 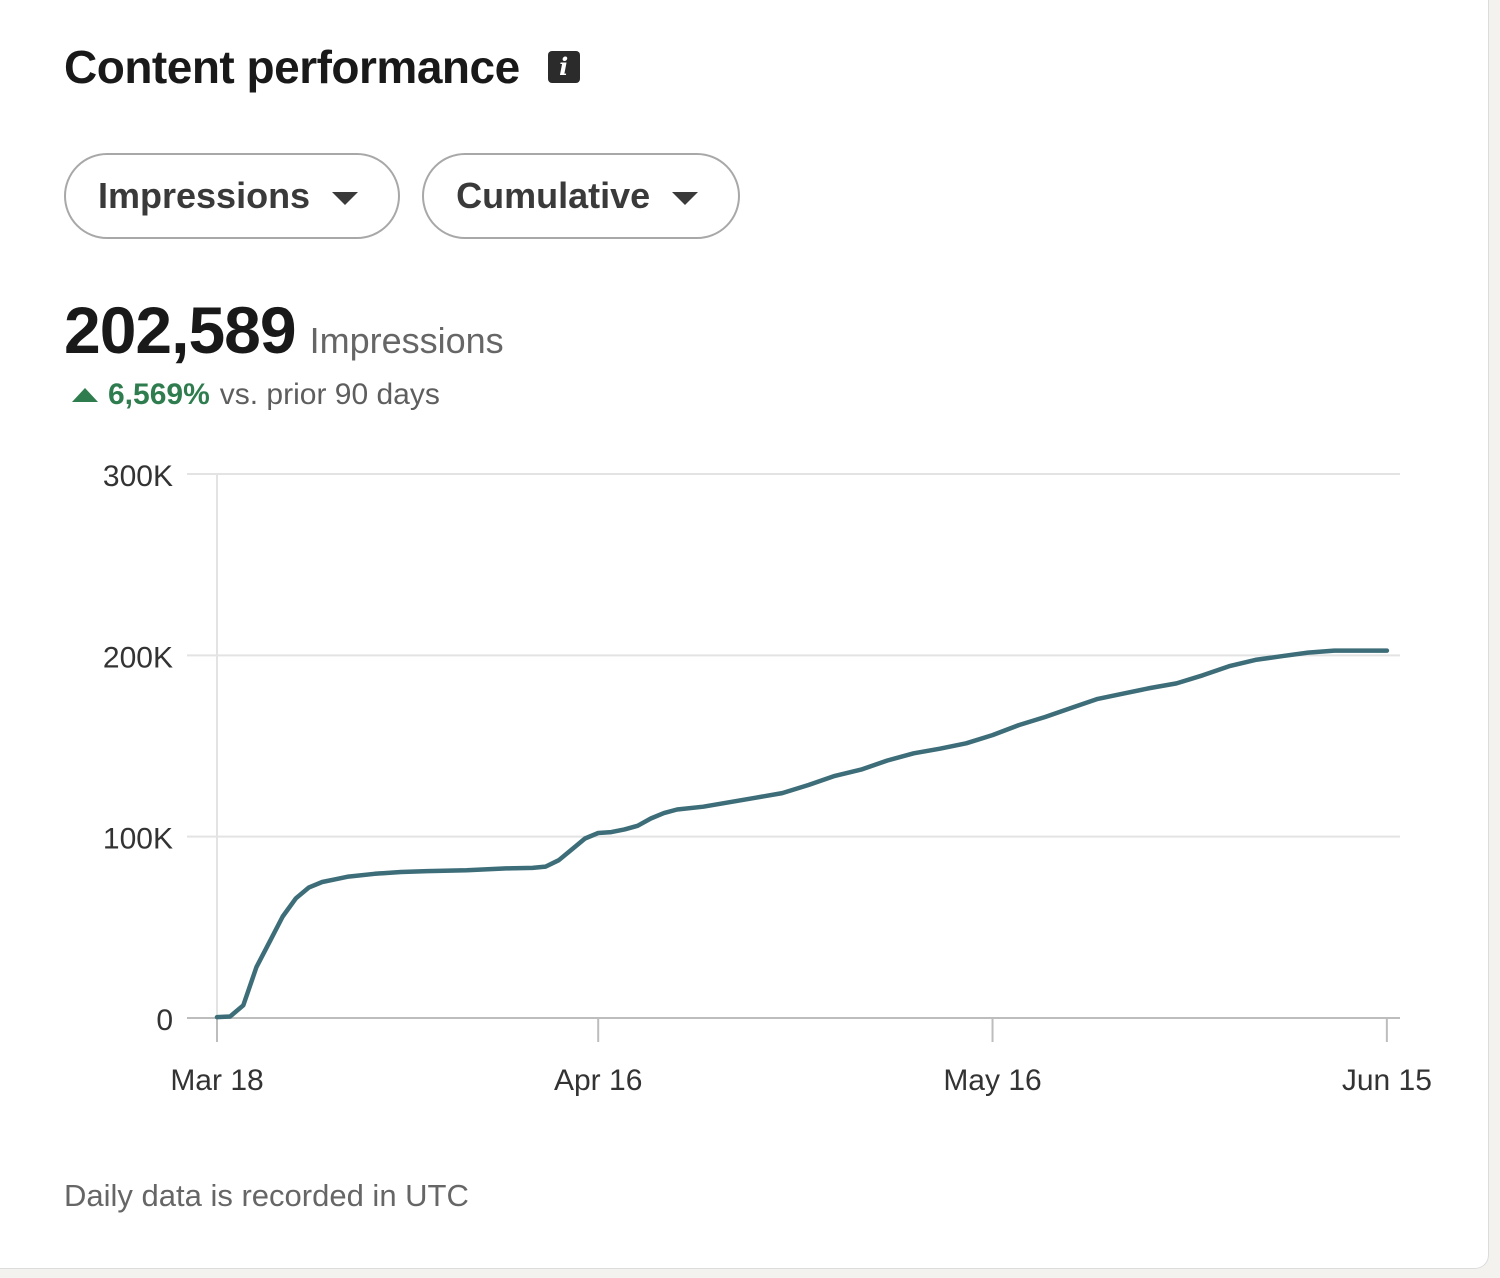 I want to click on y-tick-label: 100K, so click(x=138, y=839).